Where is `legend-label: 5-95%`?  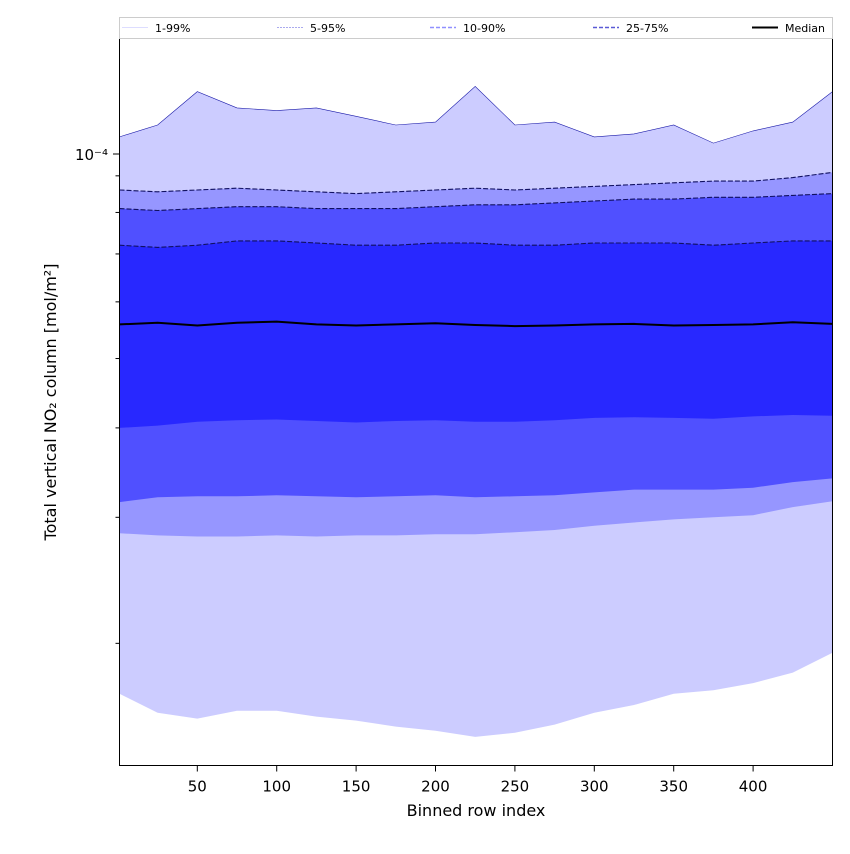 legend-label: 5-95% is located at coordinates (327, 28).